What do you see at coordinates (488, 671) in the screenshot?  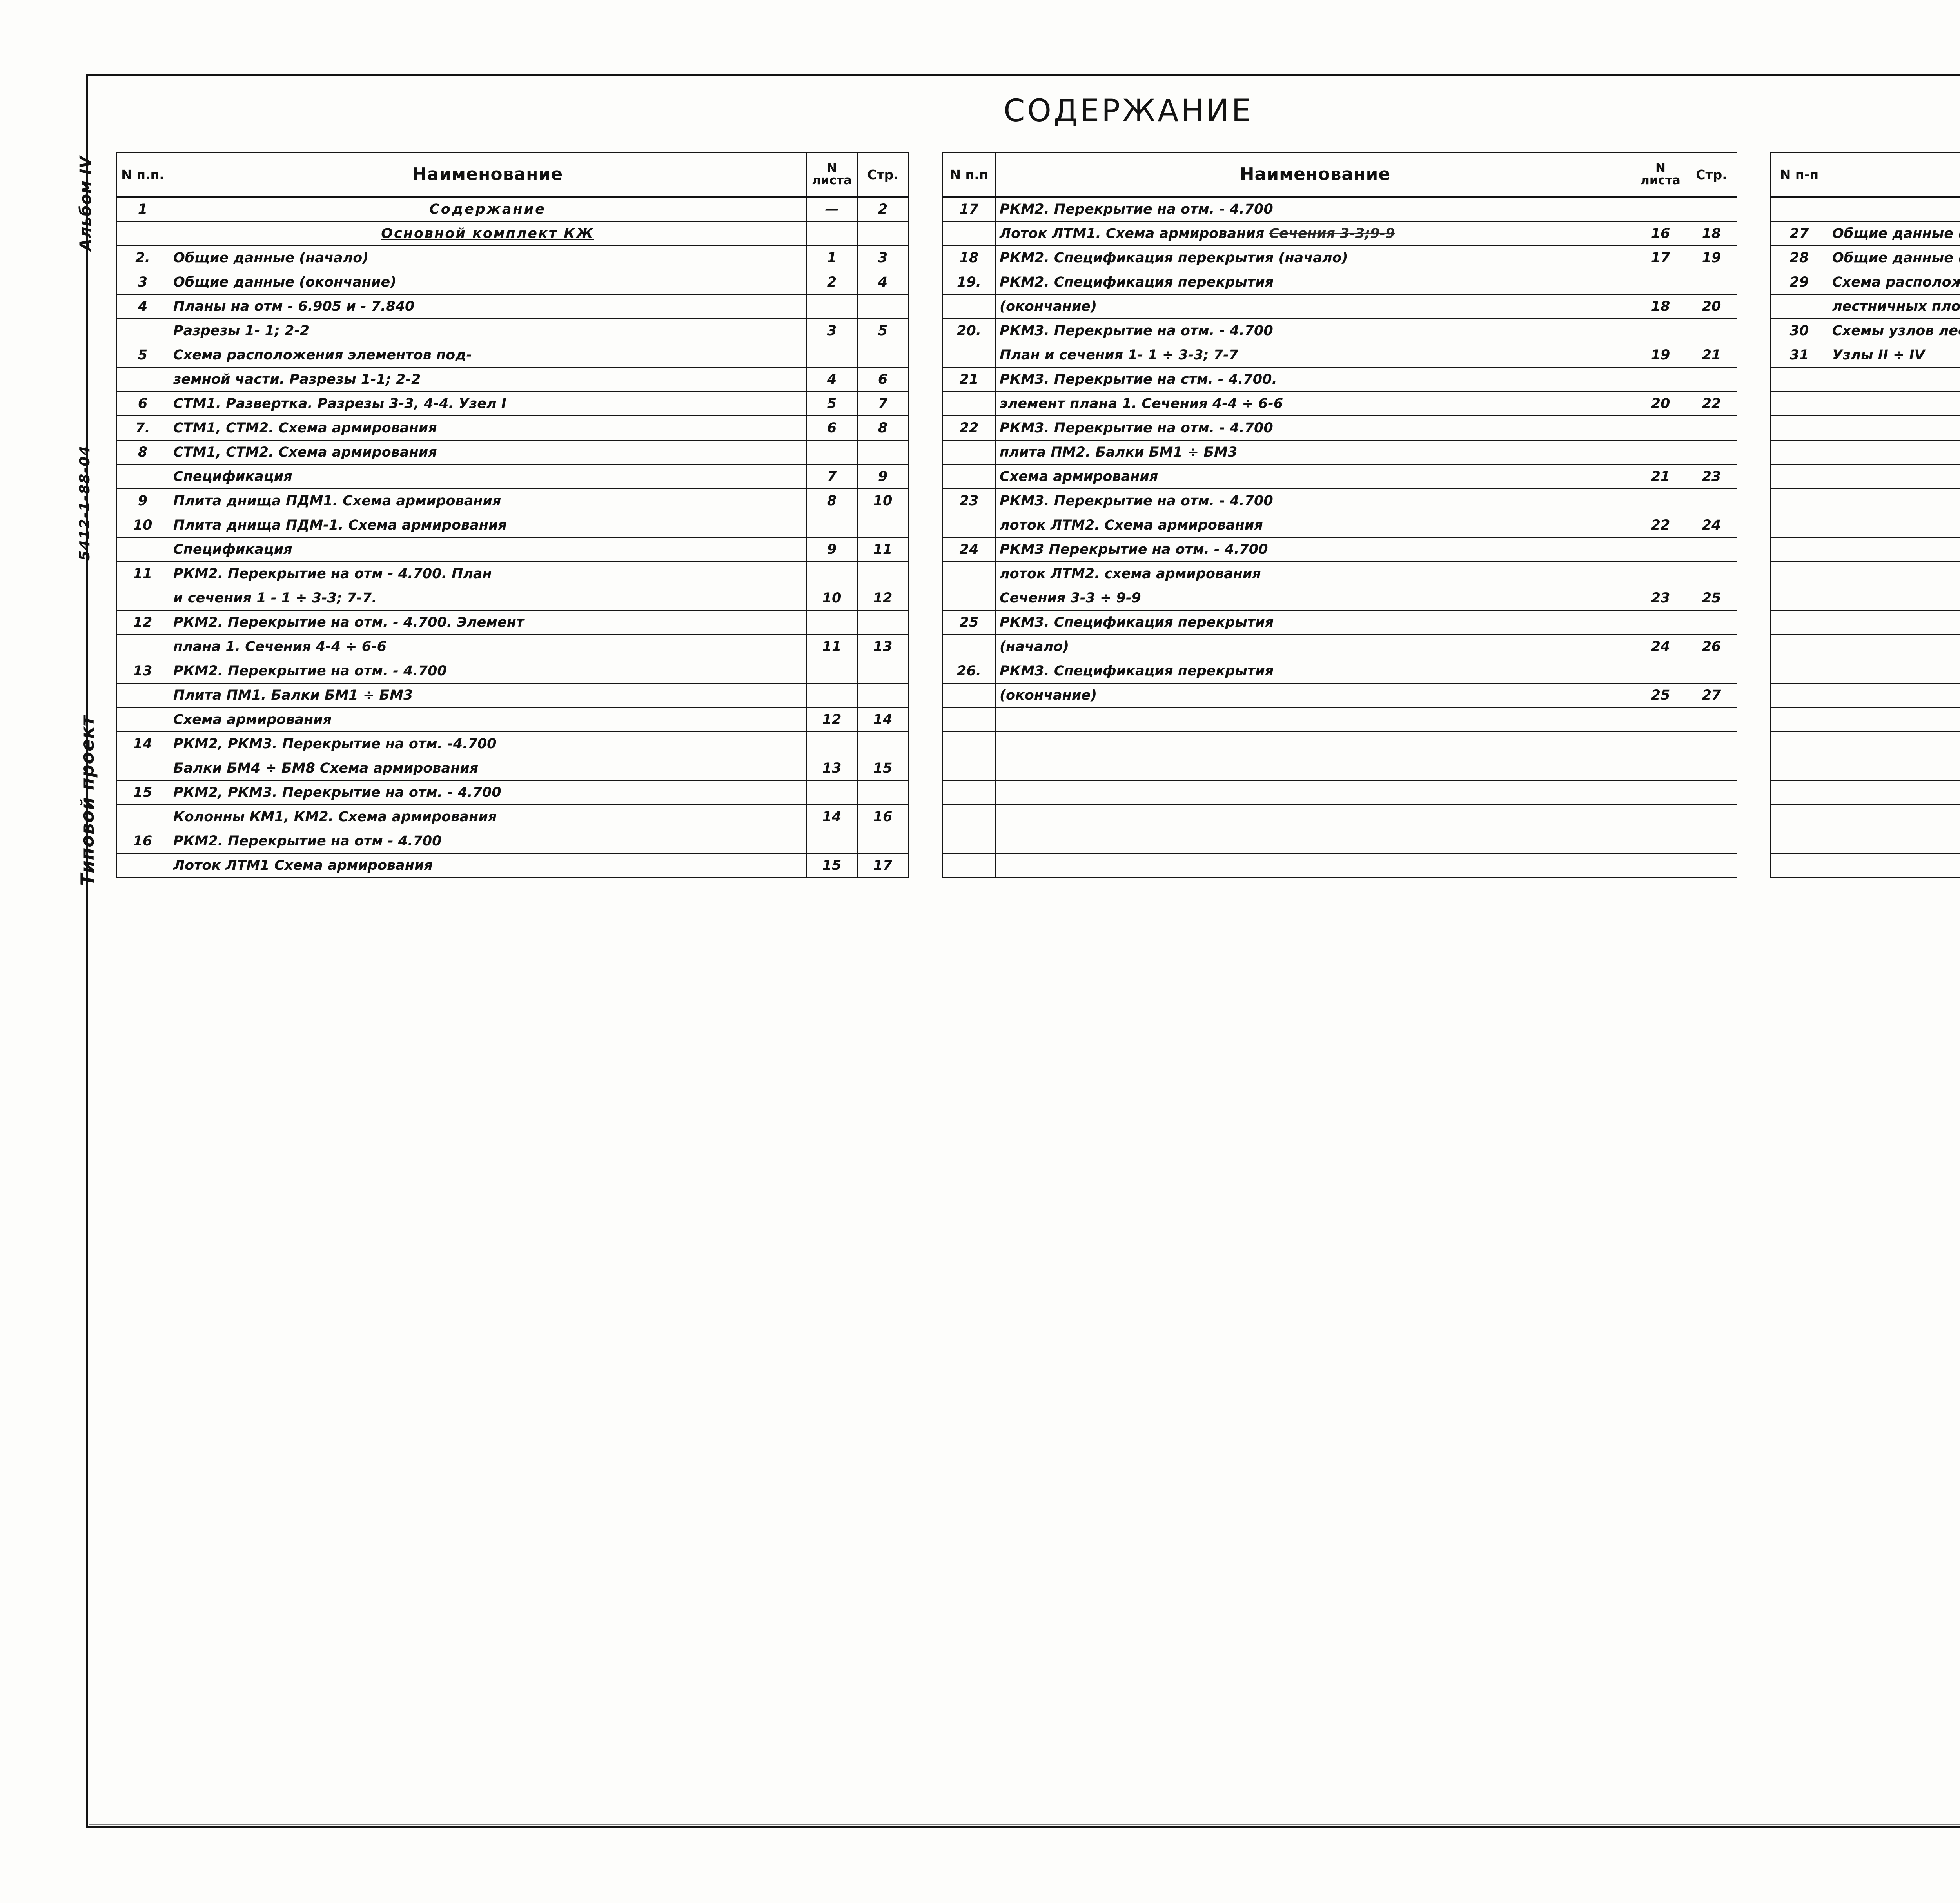 I see `cell-name: РКМ2. Перекрытие на отм. - 4.700` at bounding box center [488, 671].